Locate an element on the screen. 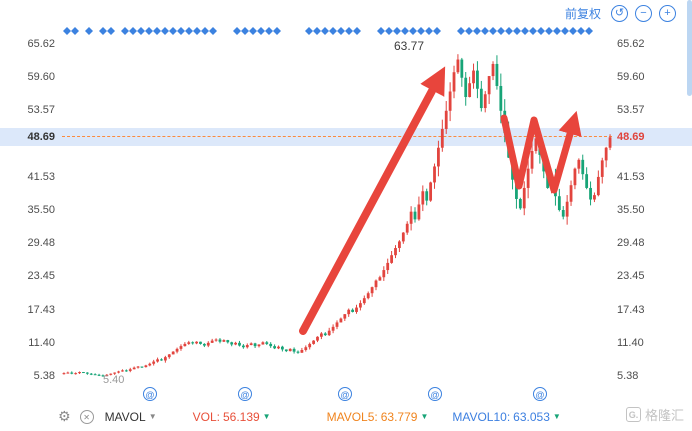 Image resolution: width=692 pixels, height=431 pixels. settings-gear-icon: ⚙ is located at coordinates (64, 416).